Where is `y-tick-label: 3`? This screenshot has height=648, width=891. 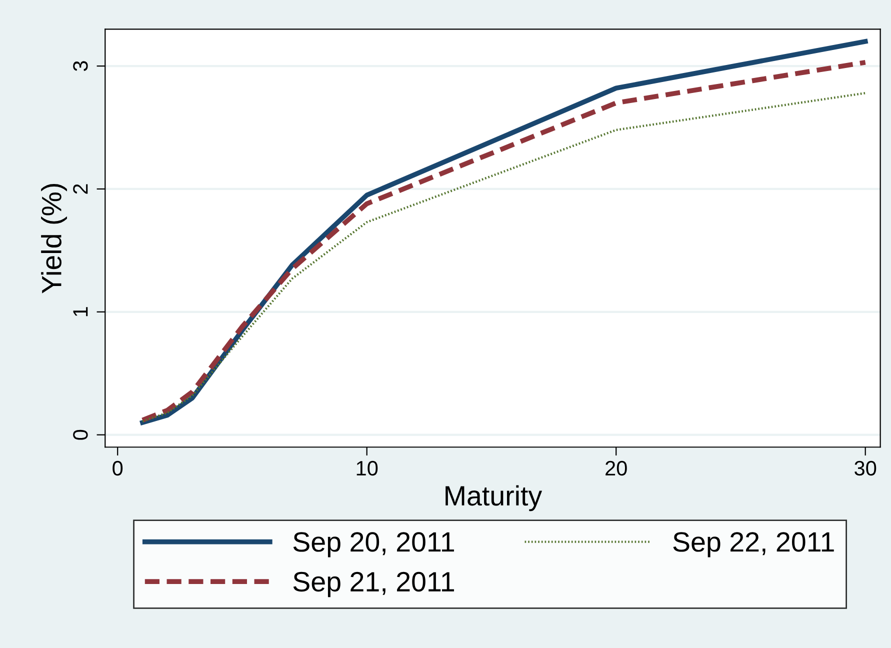 y-tick-label: 3 is located at coordinates (80, 66).